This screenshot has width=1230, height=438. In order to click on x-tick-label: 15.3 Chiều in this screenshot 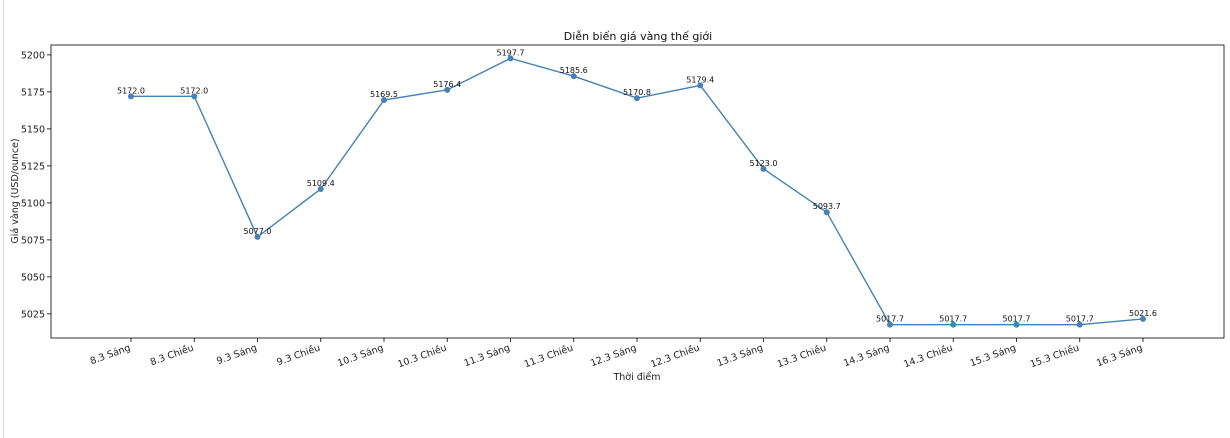, I will do `click(1055, 356)`.